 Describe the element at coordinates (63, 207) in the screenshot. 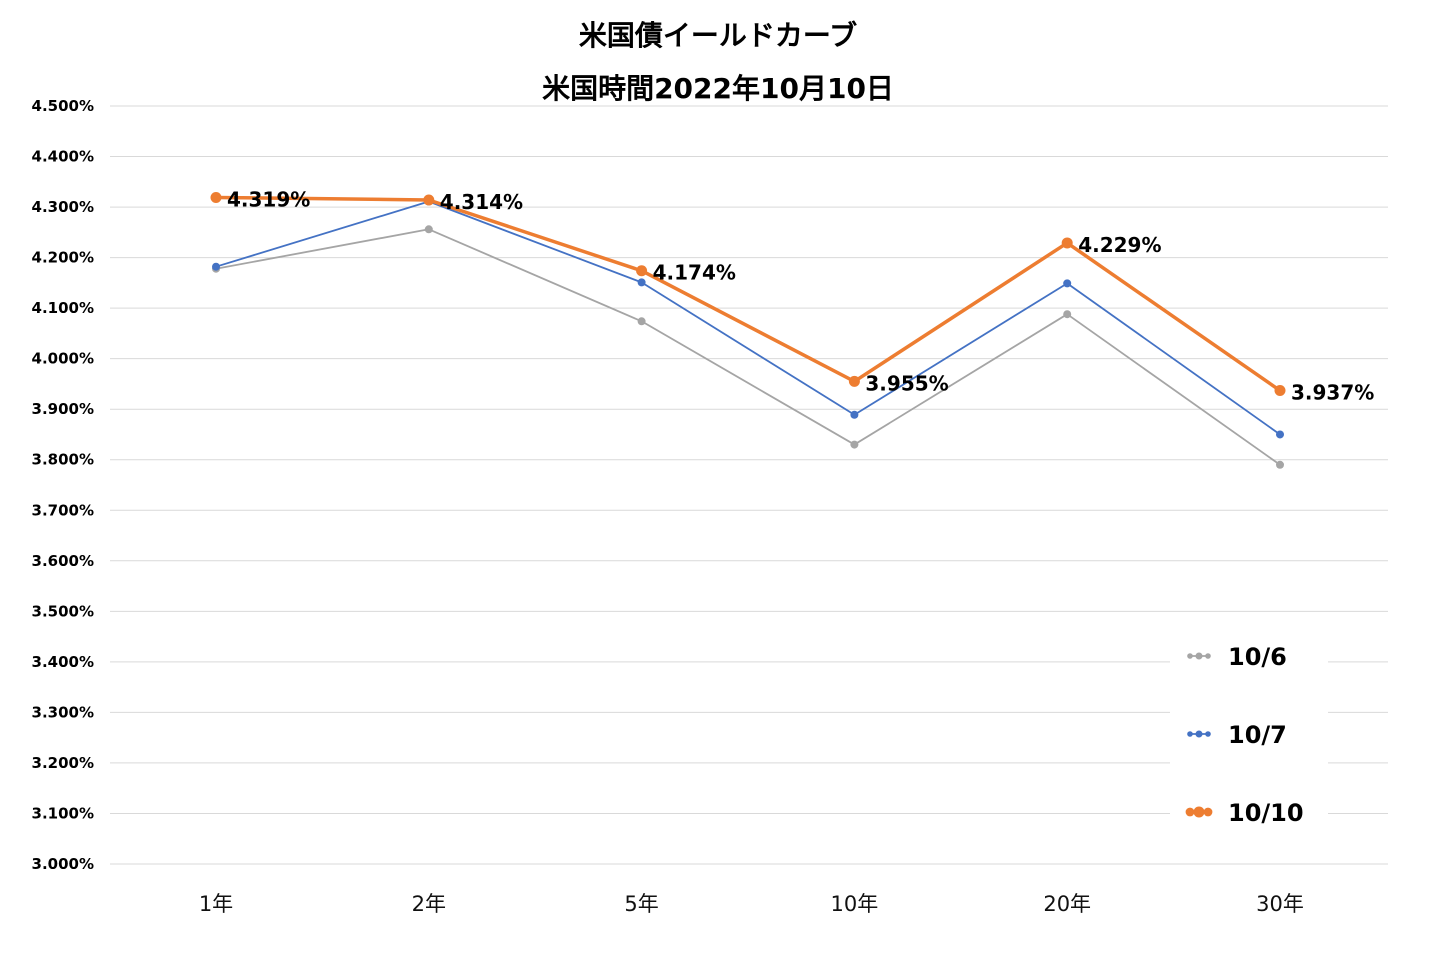

I see `y-tick-label: 4.300%` at that location.